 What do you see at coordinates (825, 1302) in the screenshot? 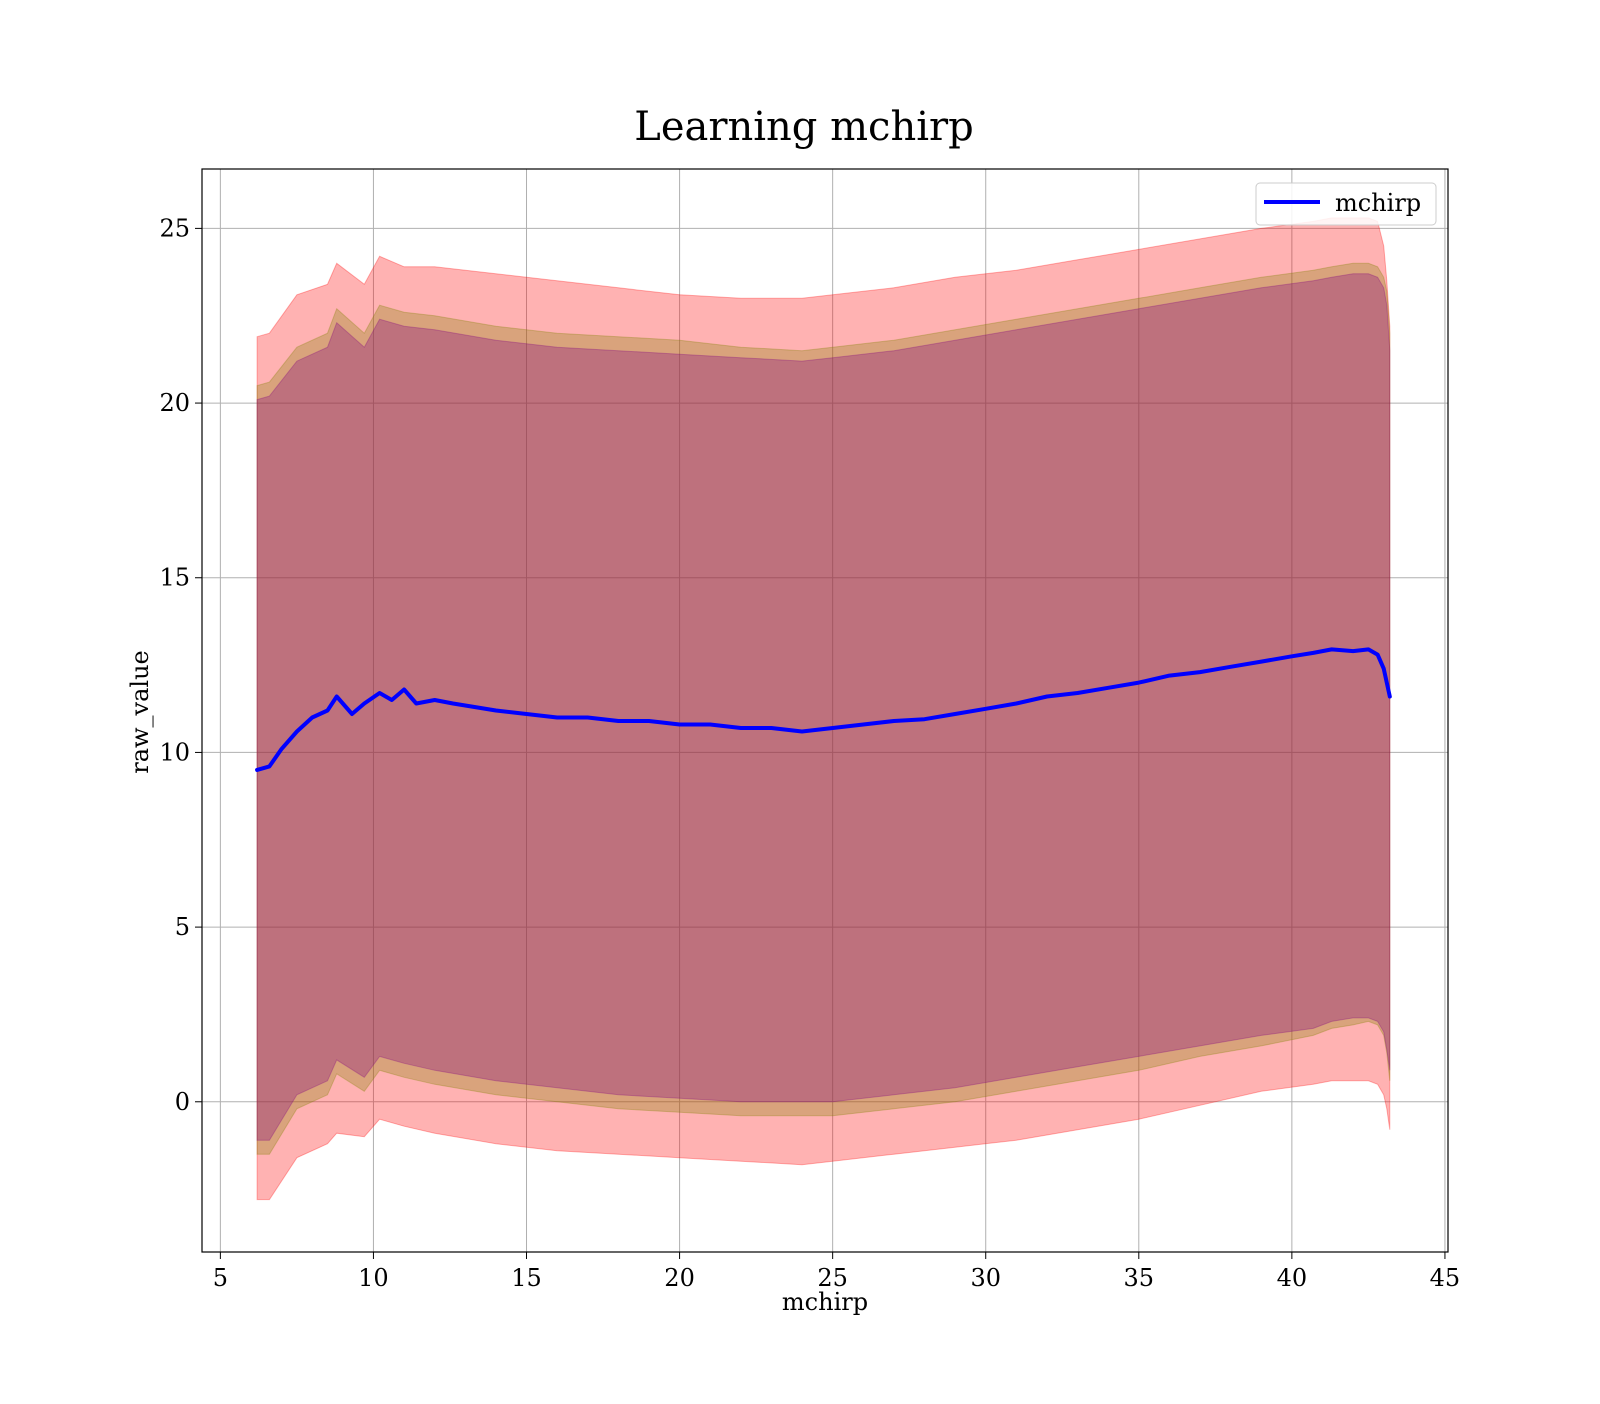
I see `x-axis-label: mchirp` at bounding box center [825, 1302].